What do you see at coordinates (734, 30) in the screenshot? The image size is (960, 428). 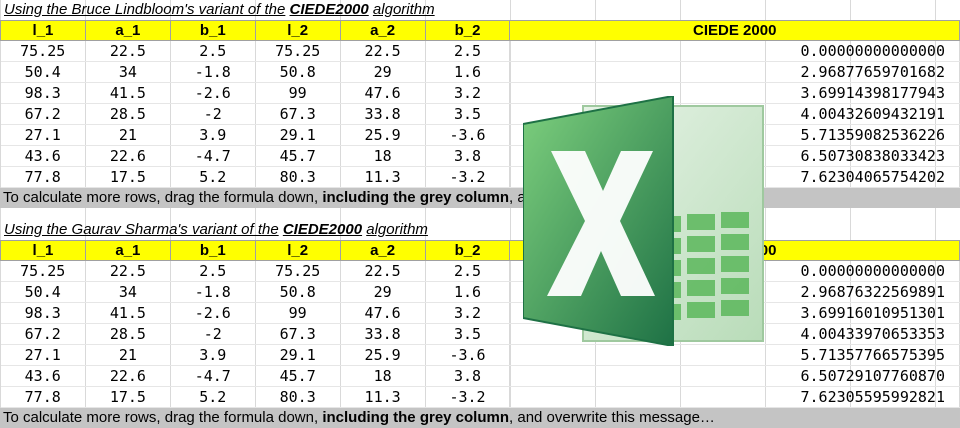 I see `column-header: CIEDE 2000` at bounding box center [734, 30].